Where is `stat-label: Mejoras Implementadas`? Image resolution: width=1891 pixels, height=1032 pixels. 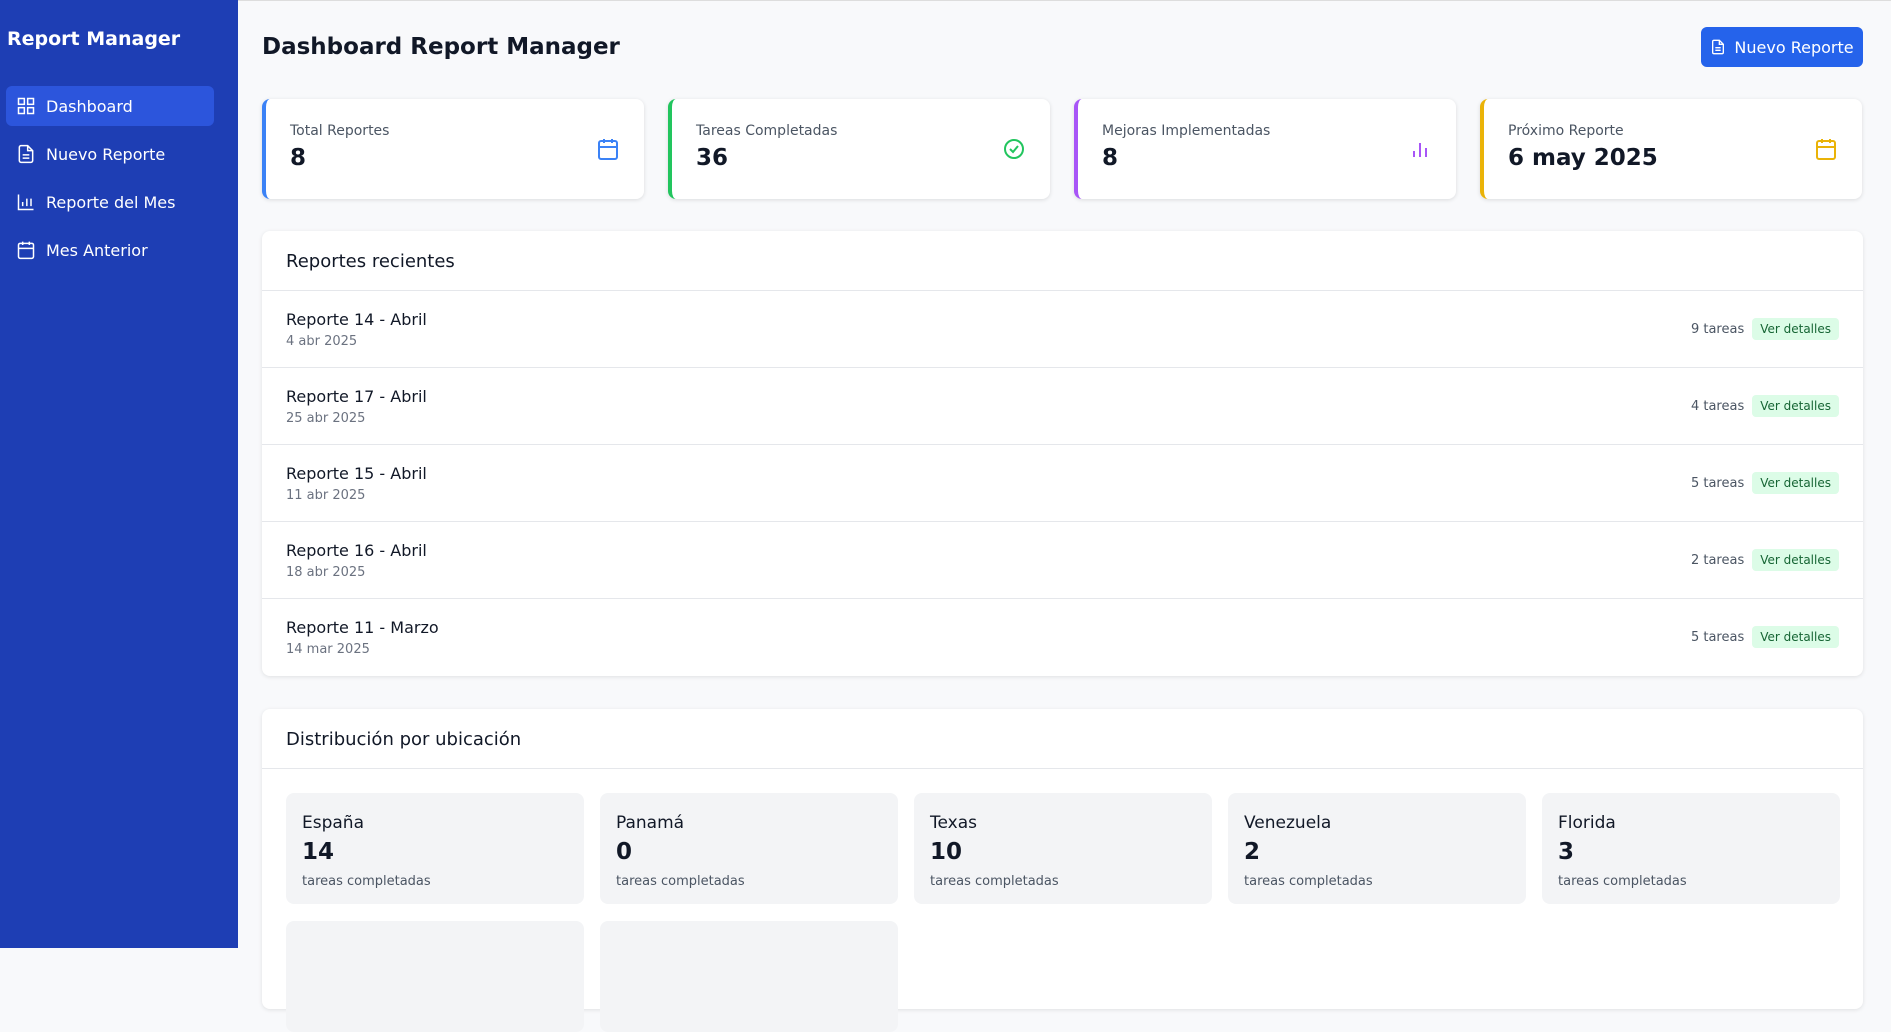 stat-label: Mejoras Implementadas is located at coordinates (1186, 131).